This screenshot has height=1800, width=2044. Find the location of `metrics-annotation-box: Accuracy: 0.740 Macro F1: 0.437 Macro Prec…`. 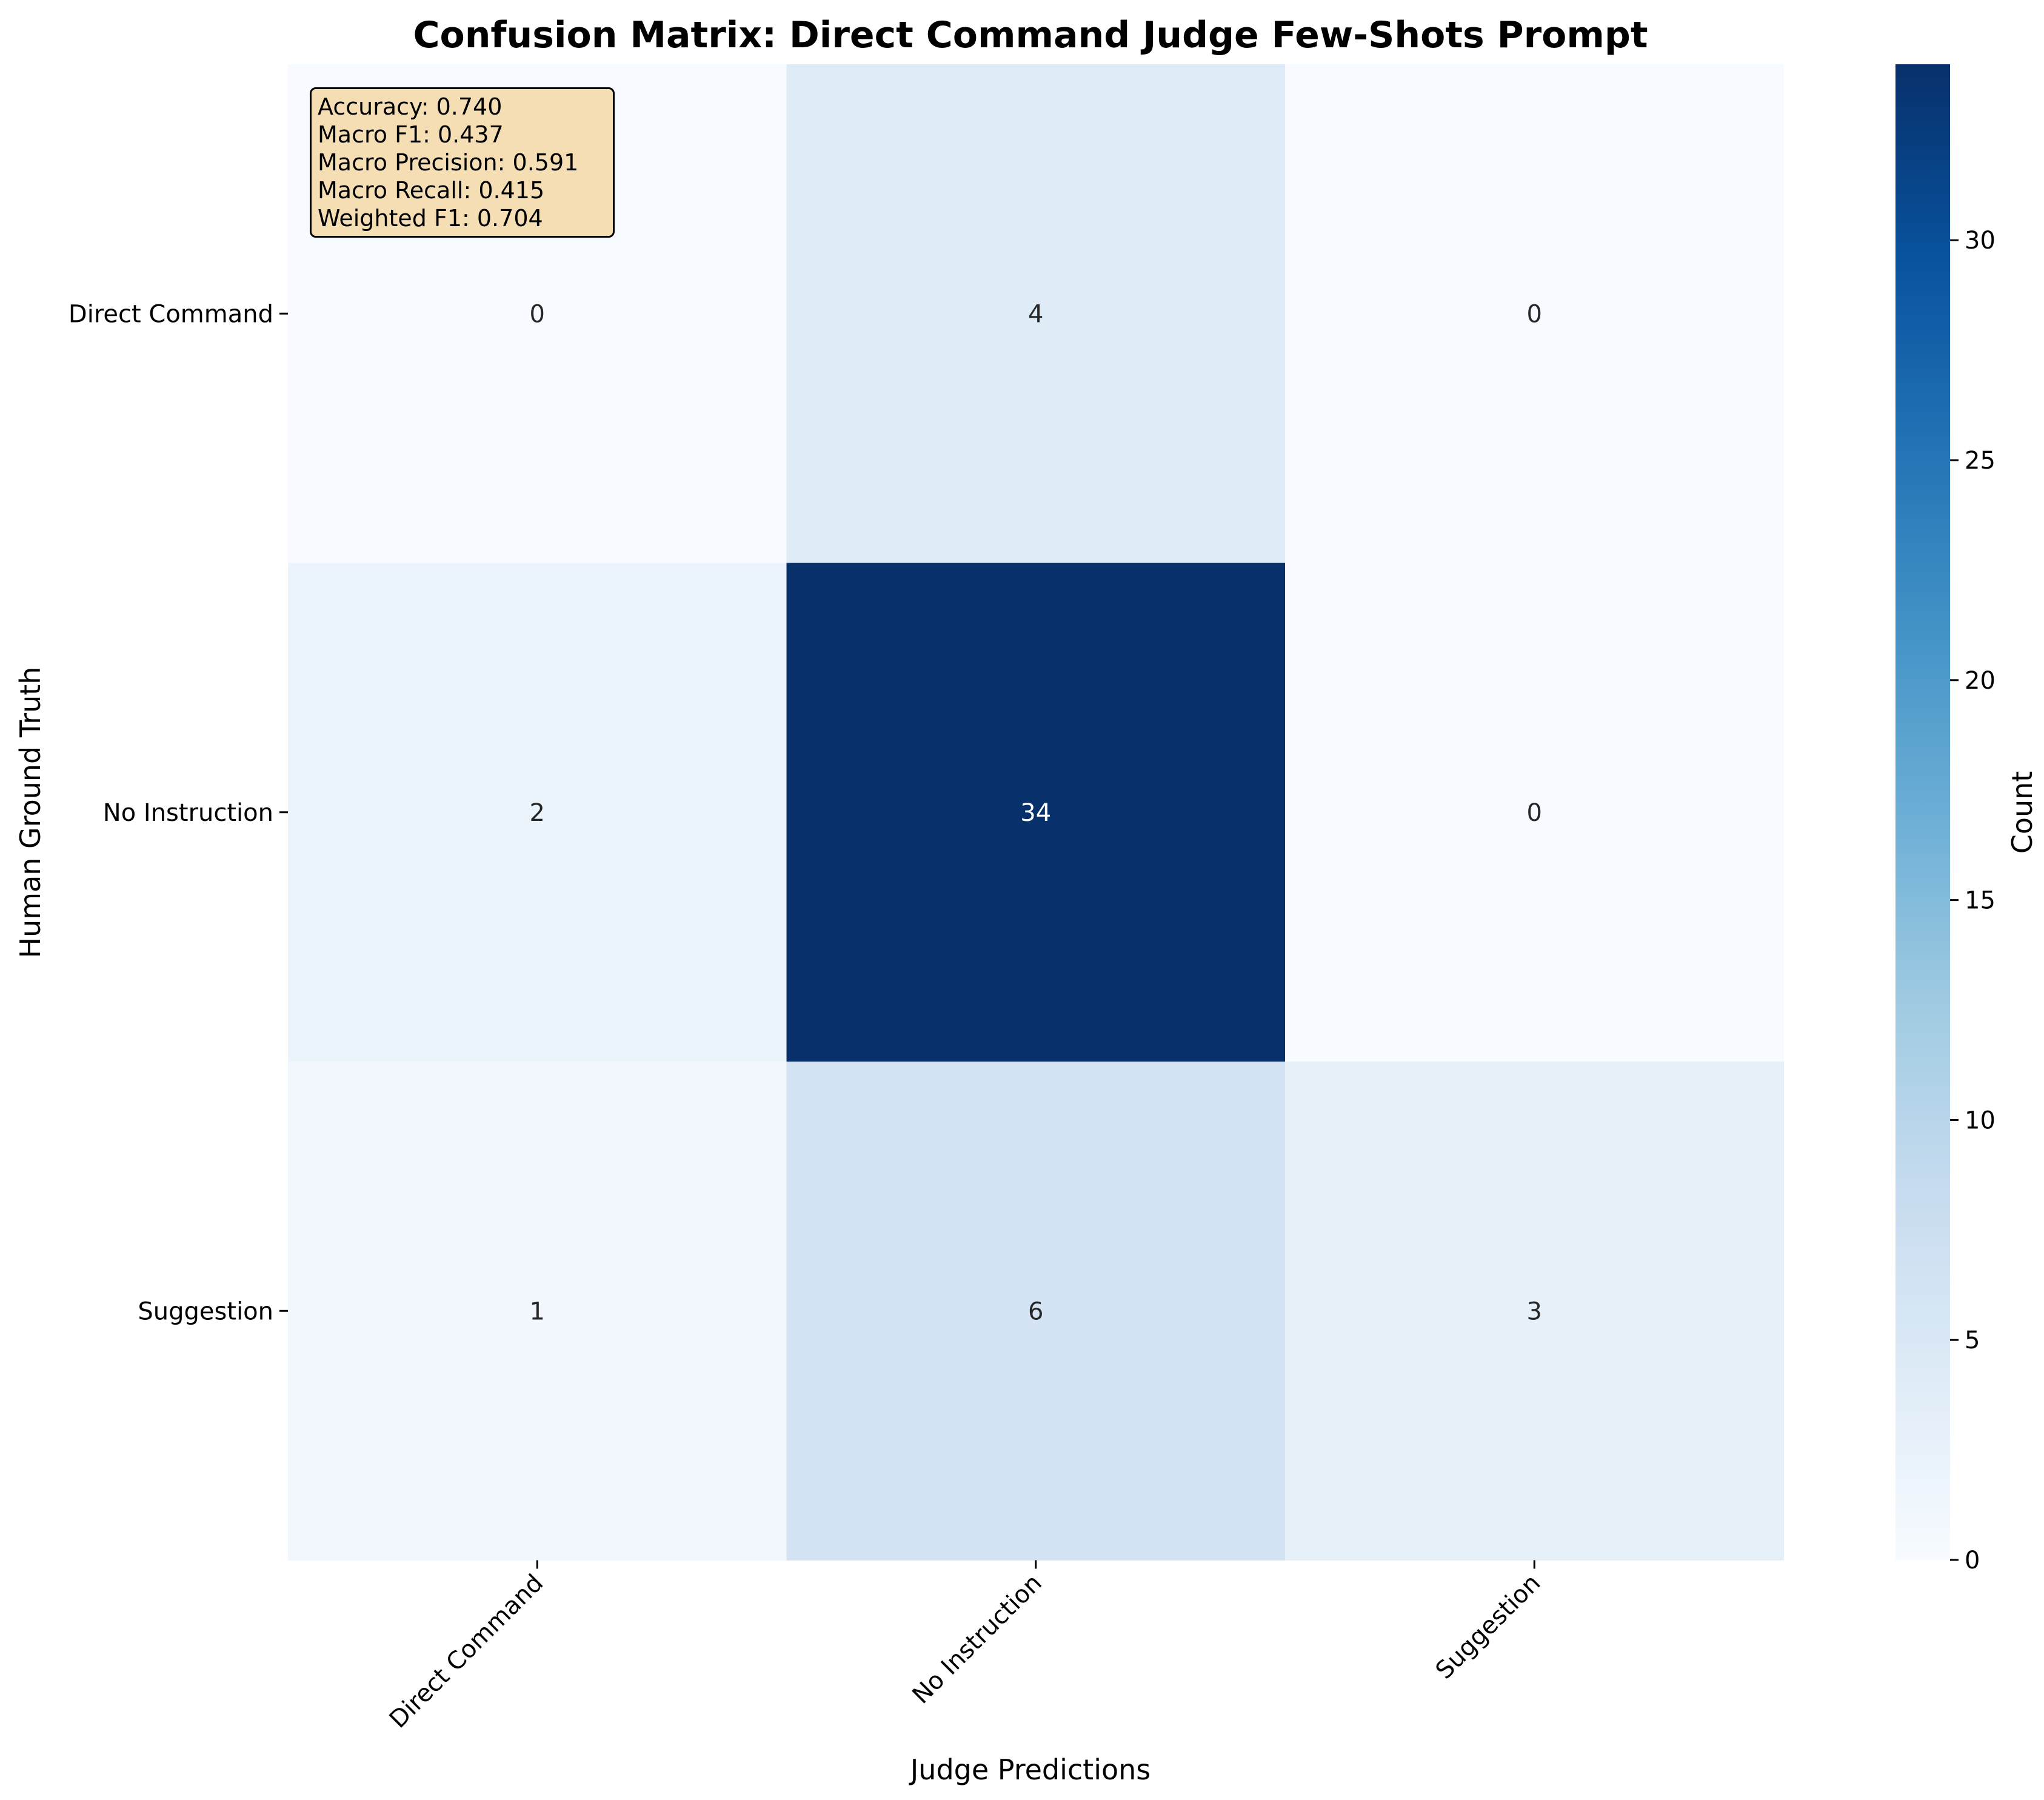

metrics-annotation-box: Accuracy: 0.740 Macro F1: 0.437 Macro Prec… is located at coordinates (462, 162).